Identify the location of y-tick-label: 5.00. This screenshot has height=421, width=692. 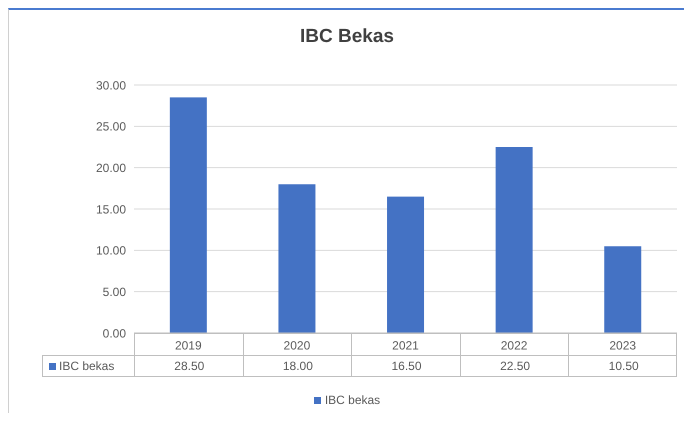
(114, 291).